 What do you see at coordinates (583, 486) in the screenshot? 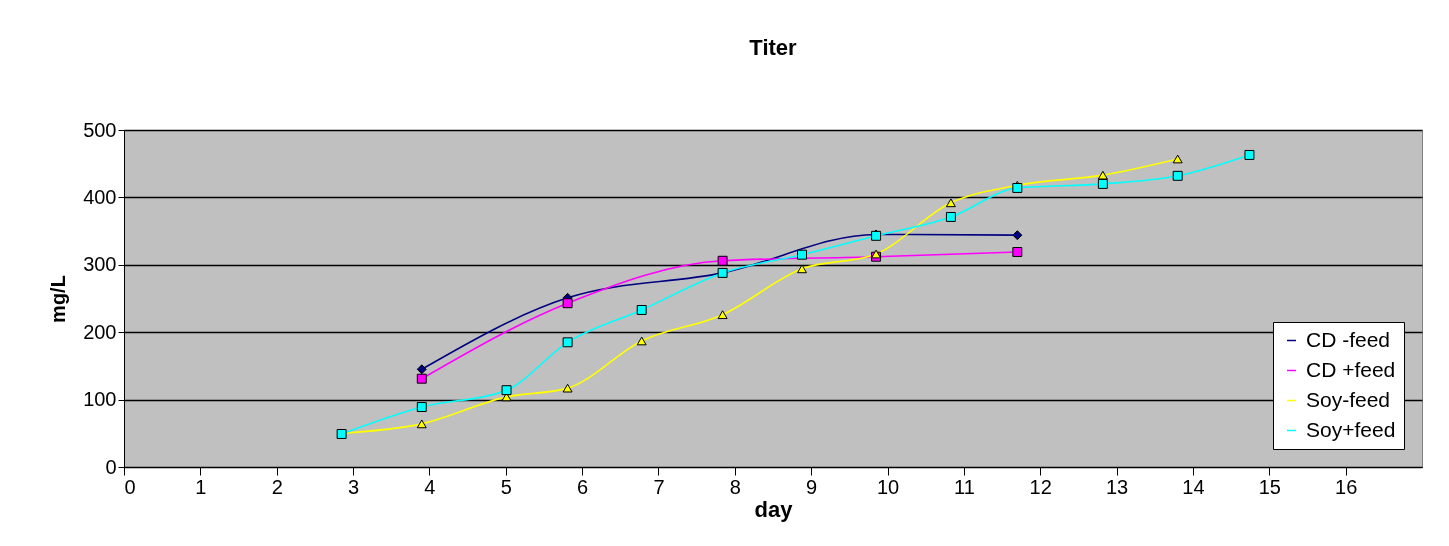
I see `x-tick-label: 6` at bounding box center [583, 486].